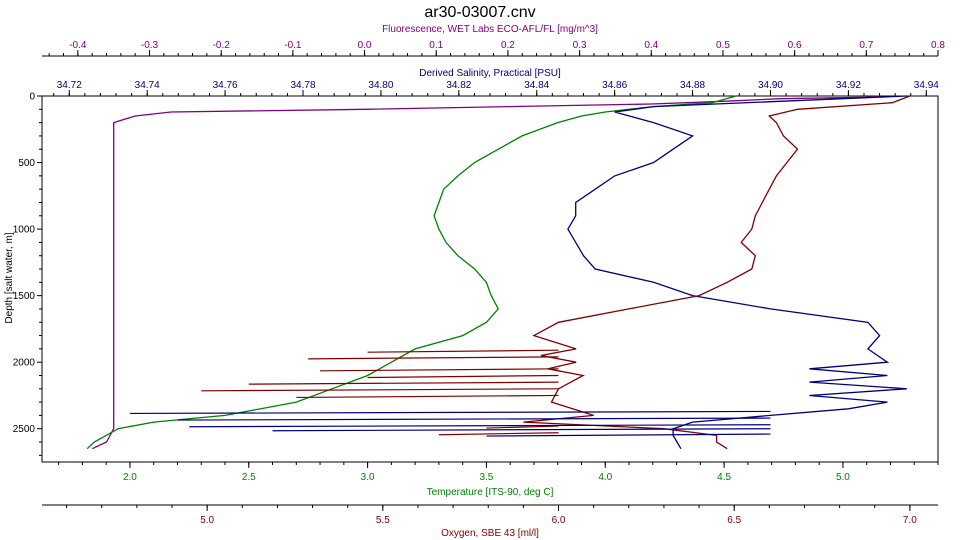  What do you see at coordinates (486, 477) in the screenshot?
I see `temperature-tick-label: 3.5` at bounding box center [486, 477].